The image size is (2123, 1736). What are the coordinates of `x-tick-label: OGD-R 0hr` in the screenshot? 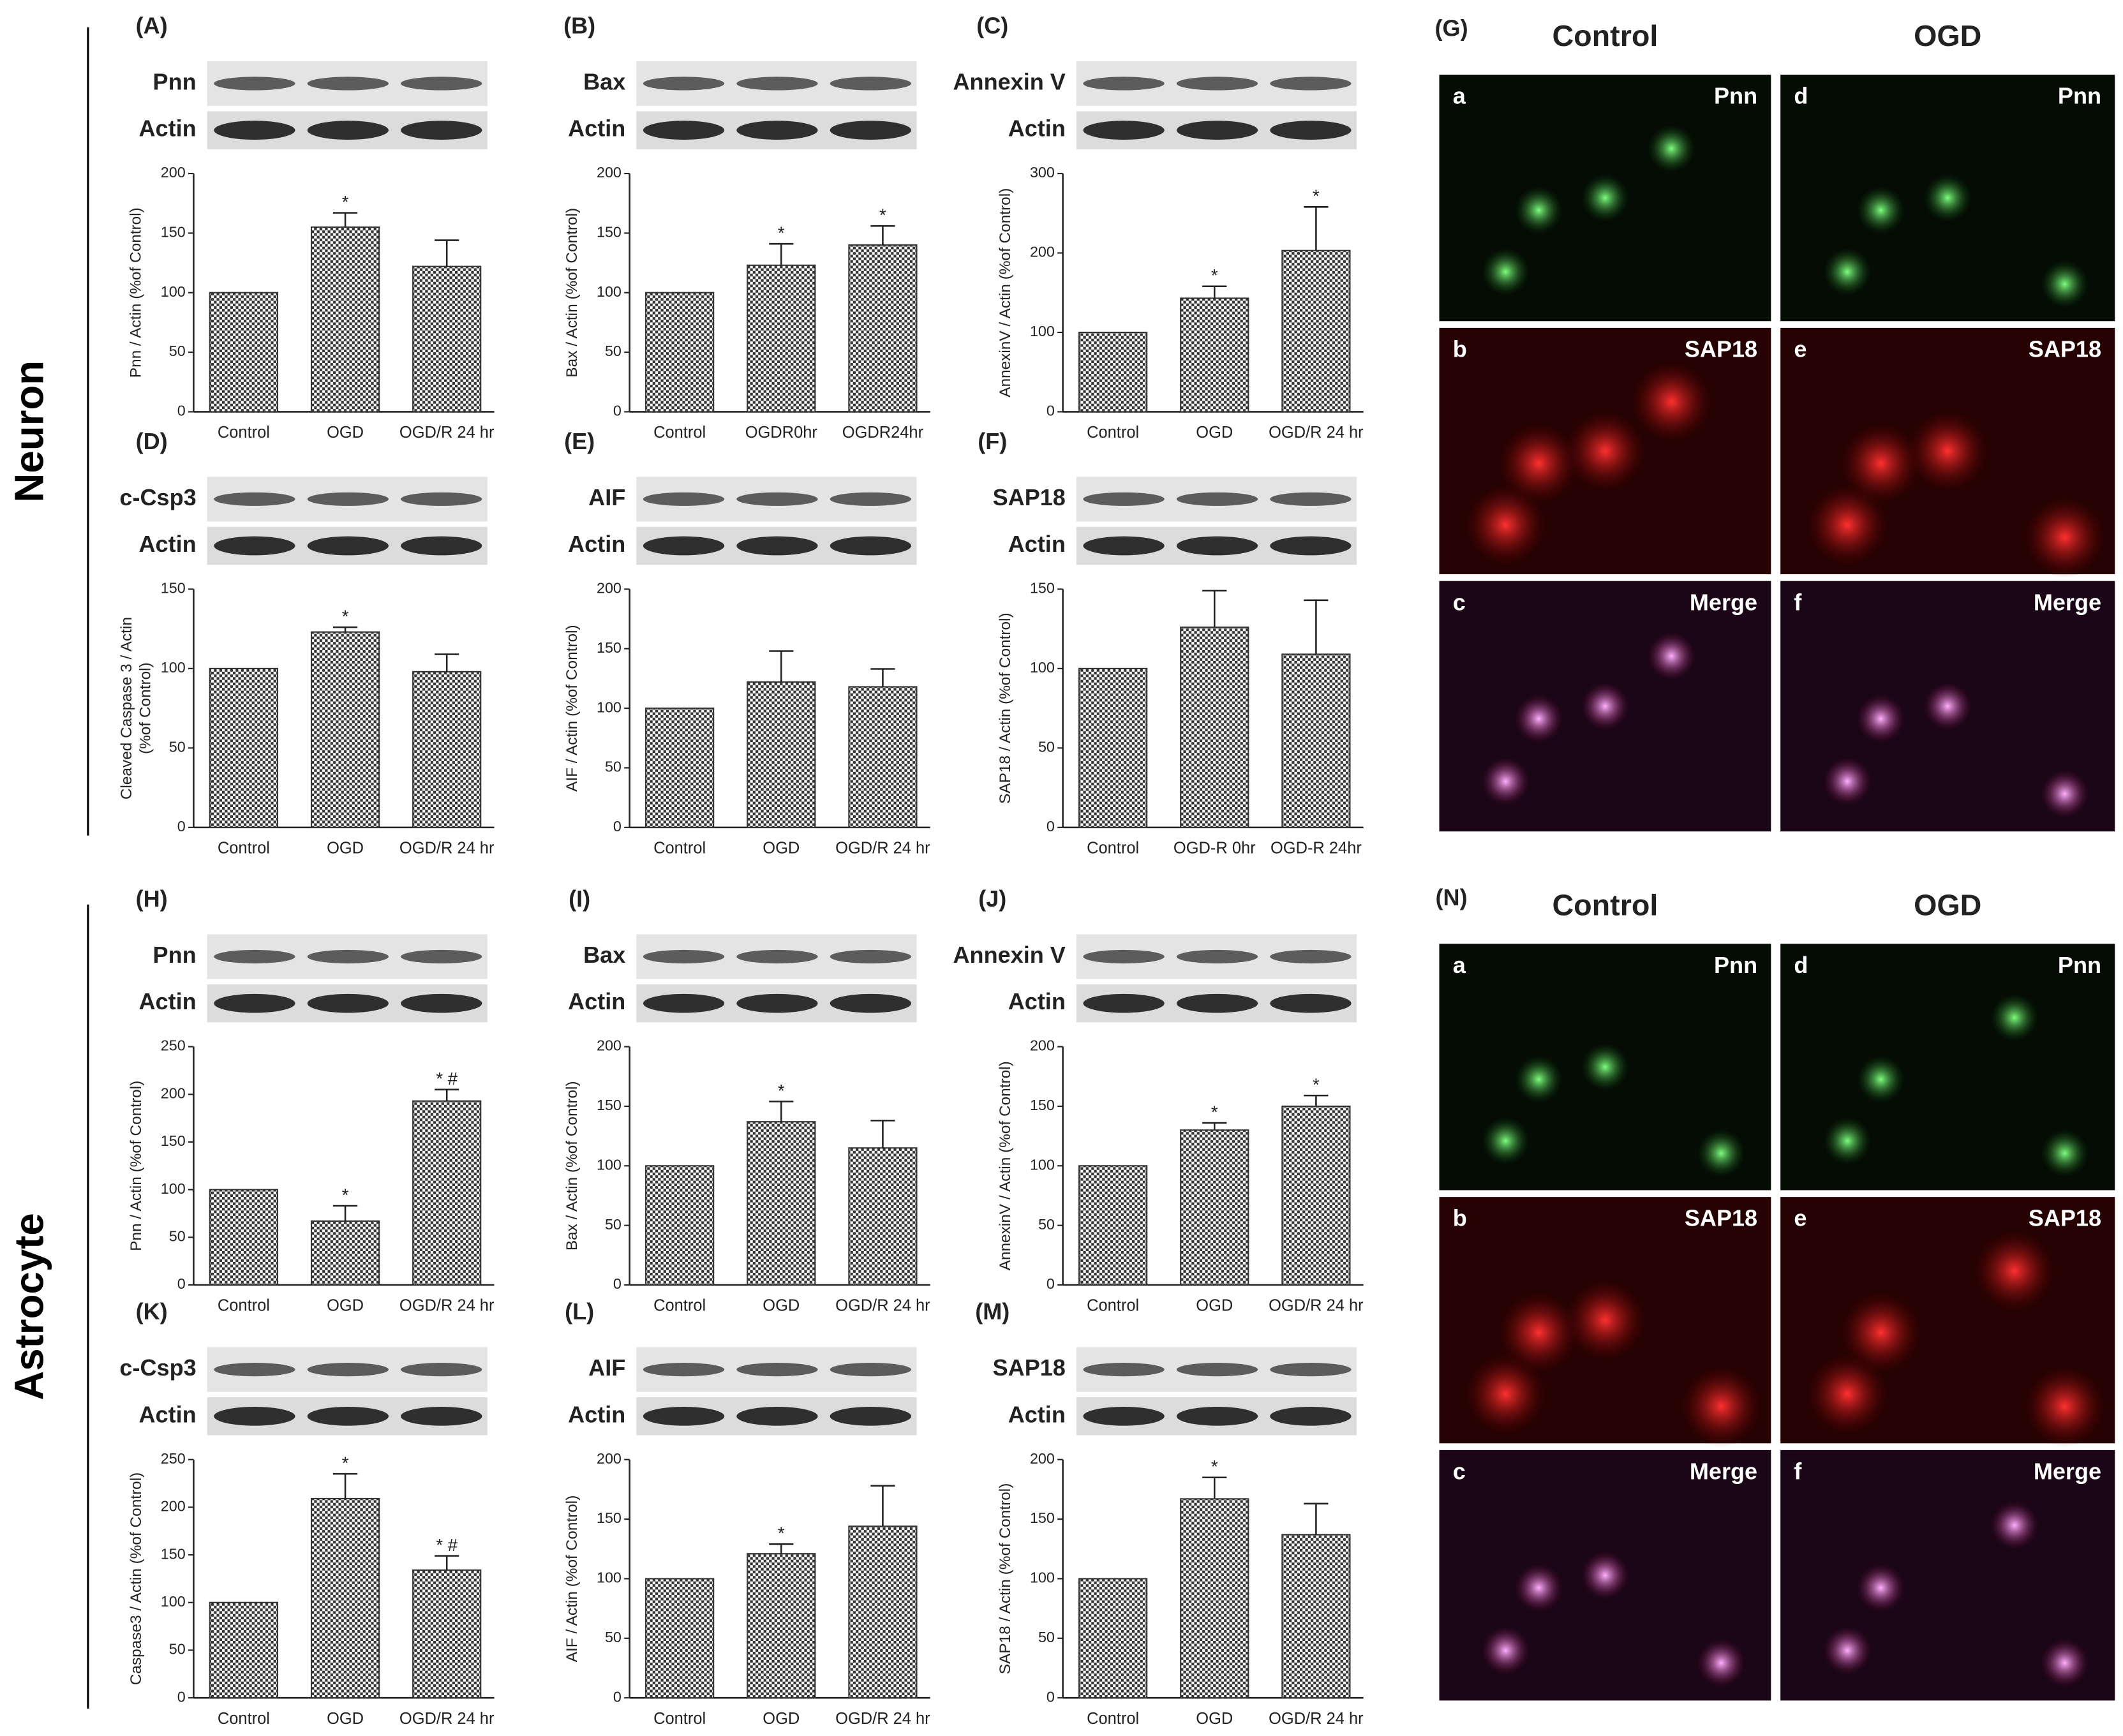 It's located at (1214, 849).